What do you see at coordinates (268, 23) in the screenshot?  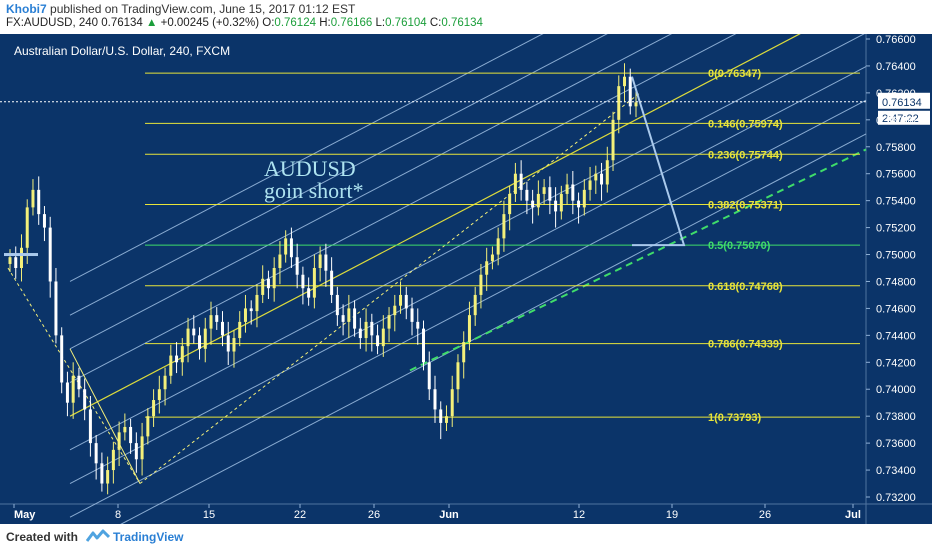 I see `open-label: O:` at bounding box center [268, 23].